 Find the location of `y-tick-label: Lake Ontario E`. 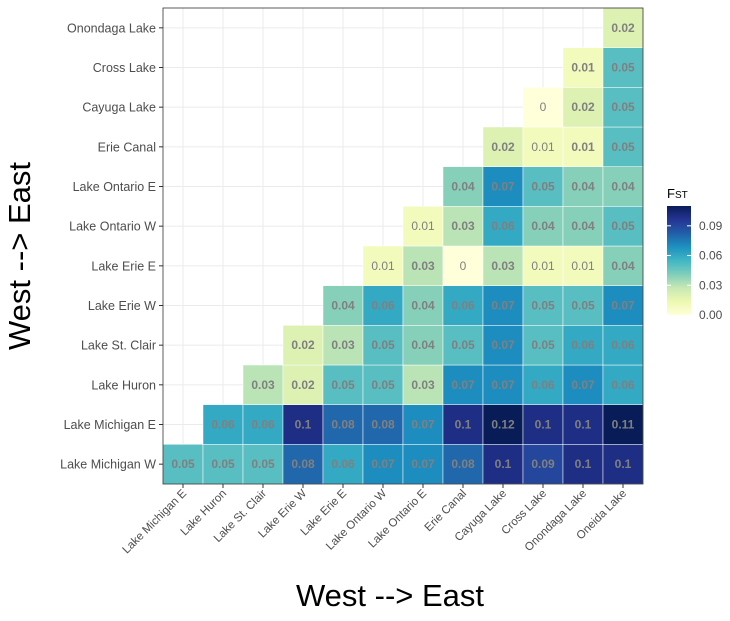

y-tick-label: Lake Ontario E is located at coordinates (114, 187).